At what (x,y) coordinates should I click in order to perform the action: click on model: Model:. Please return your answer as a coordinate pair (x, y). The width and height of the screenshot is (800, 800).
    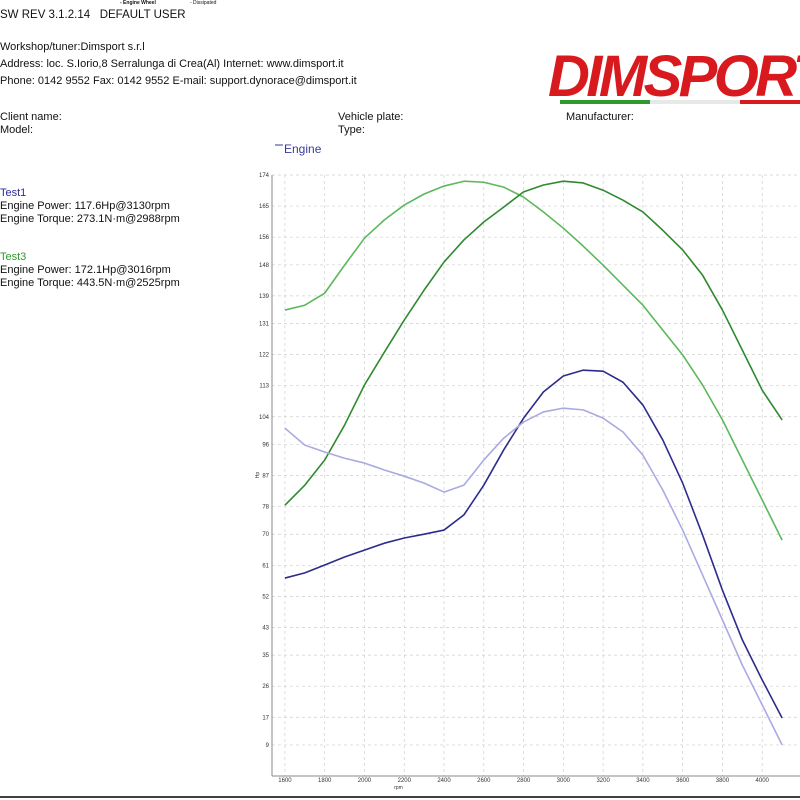
    Looking at the image, I should click on (17, 130).